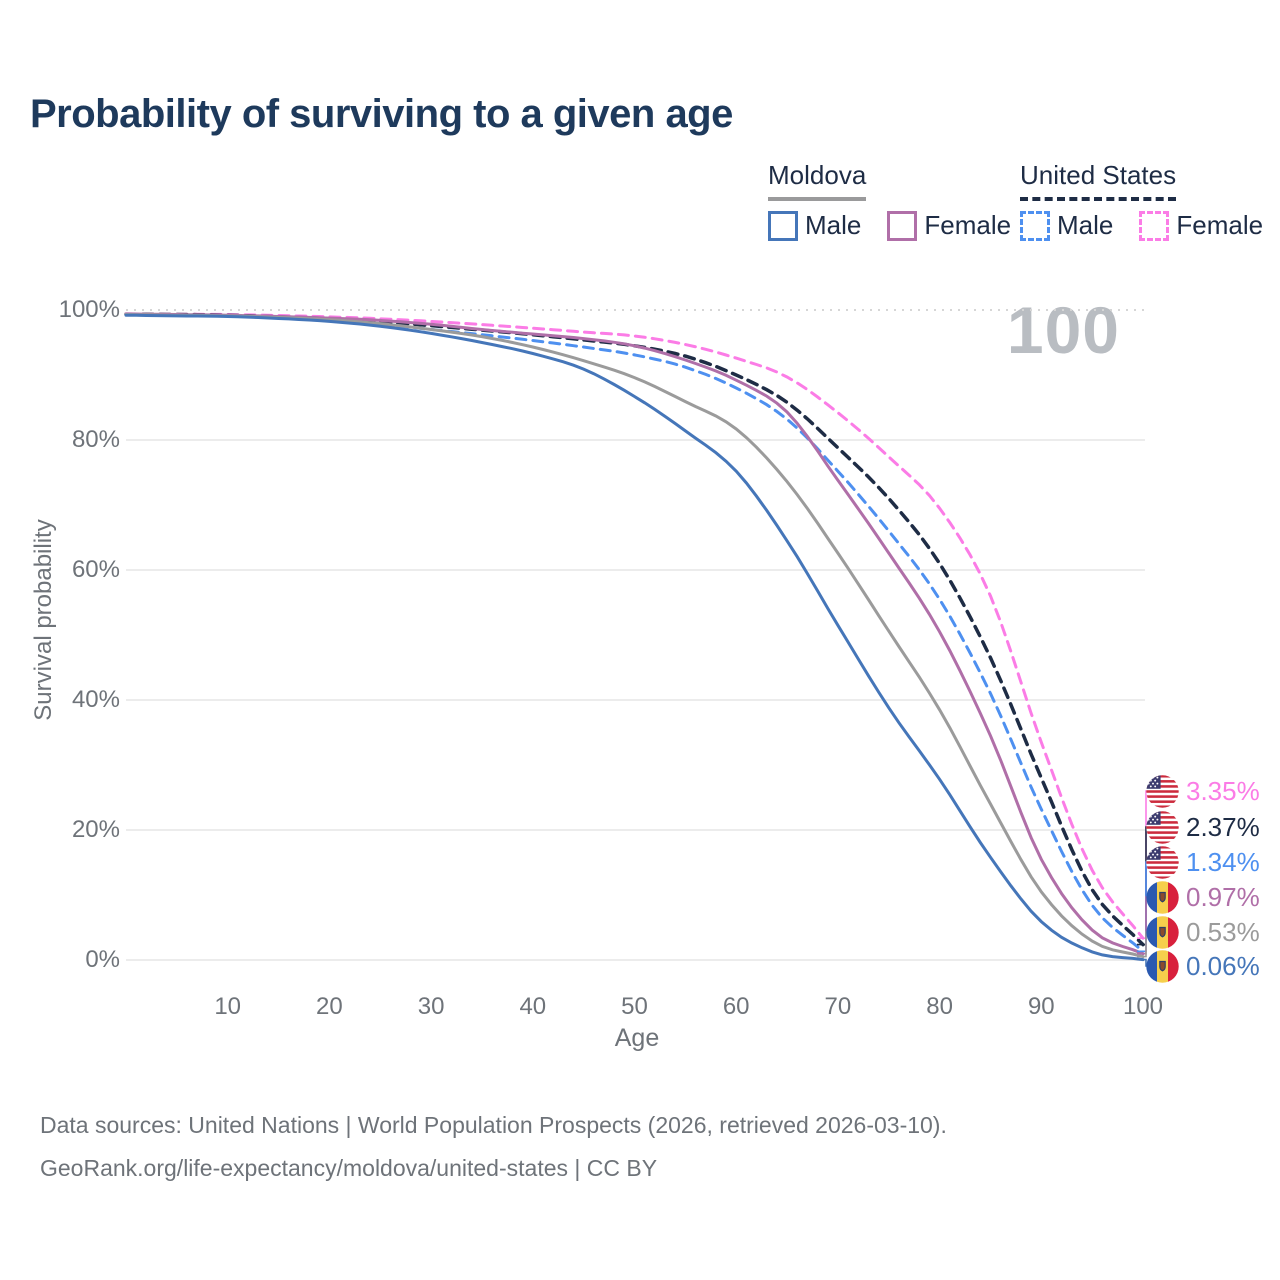 The height and width of the screenshot is (1280, 1280). Describe the element at coordinates (533, 1006) in the screenshot. I see `x-tick-label: 40` at that location.